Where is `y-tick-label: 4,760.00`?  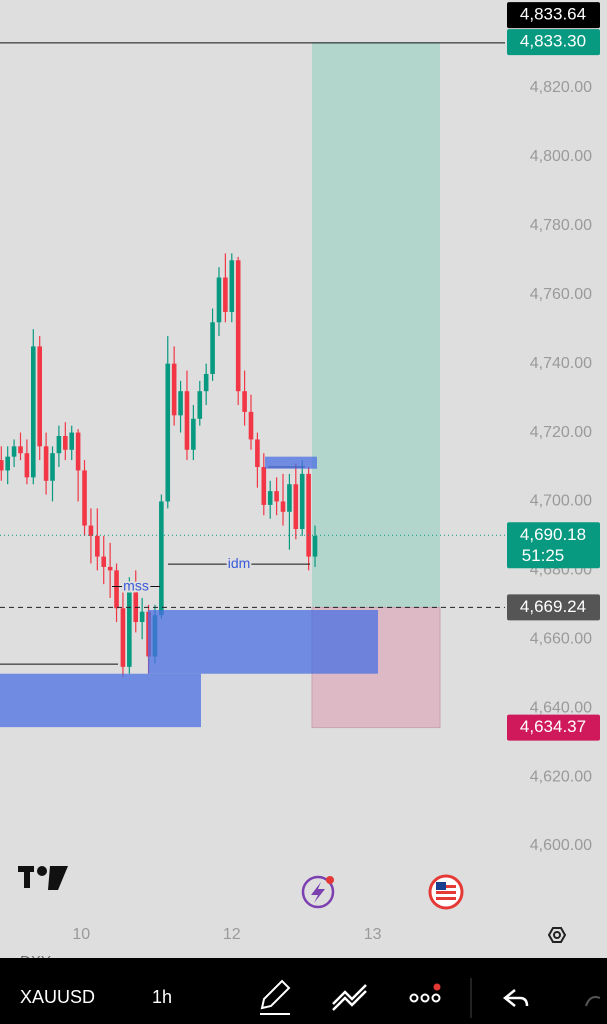
y-tick-label: 4,760.00 is located at coordinates (561, 294).